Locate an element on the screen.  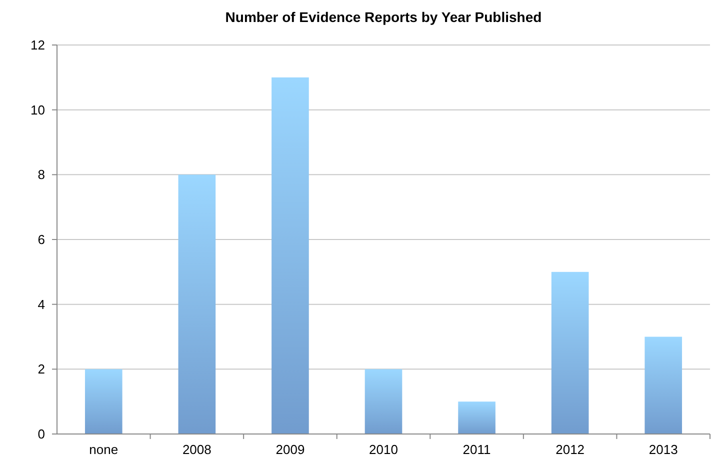
x-tick-label: 2011 is located at coordinates (476, 449).